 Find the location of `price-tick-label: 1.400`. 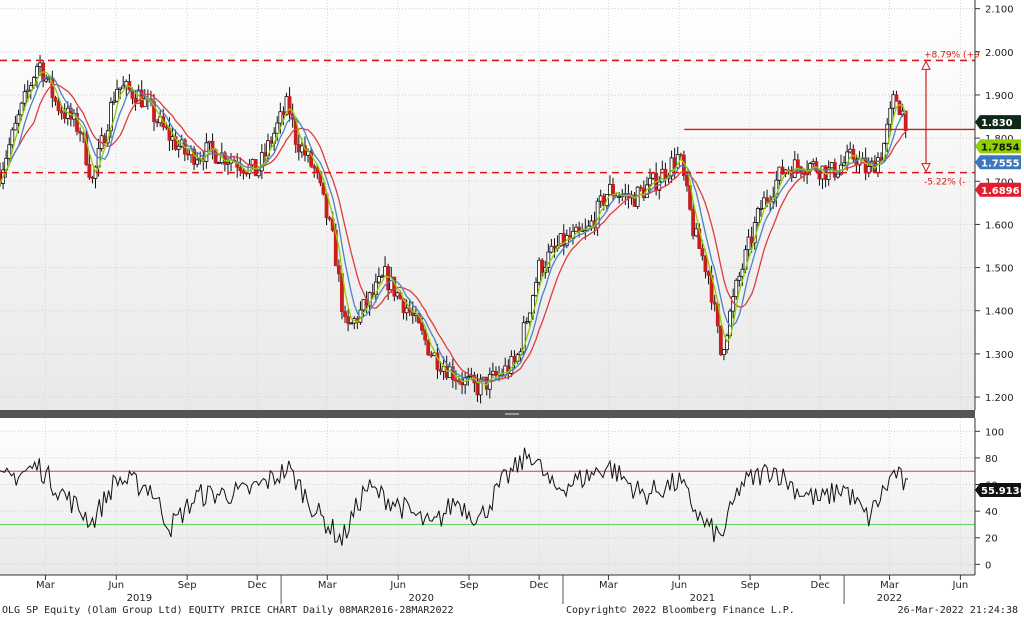

price-tick-label: 1.400 is located at coordinates (999, 312).